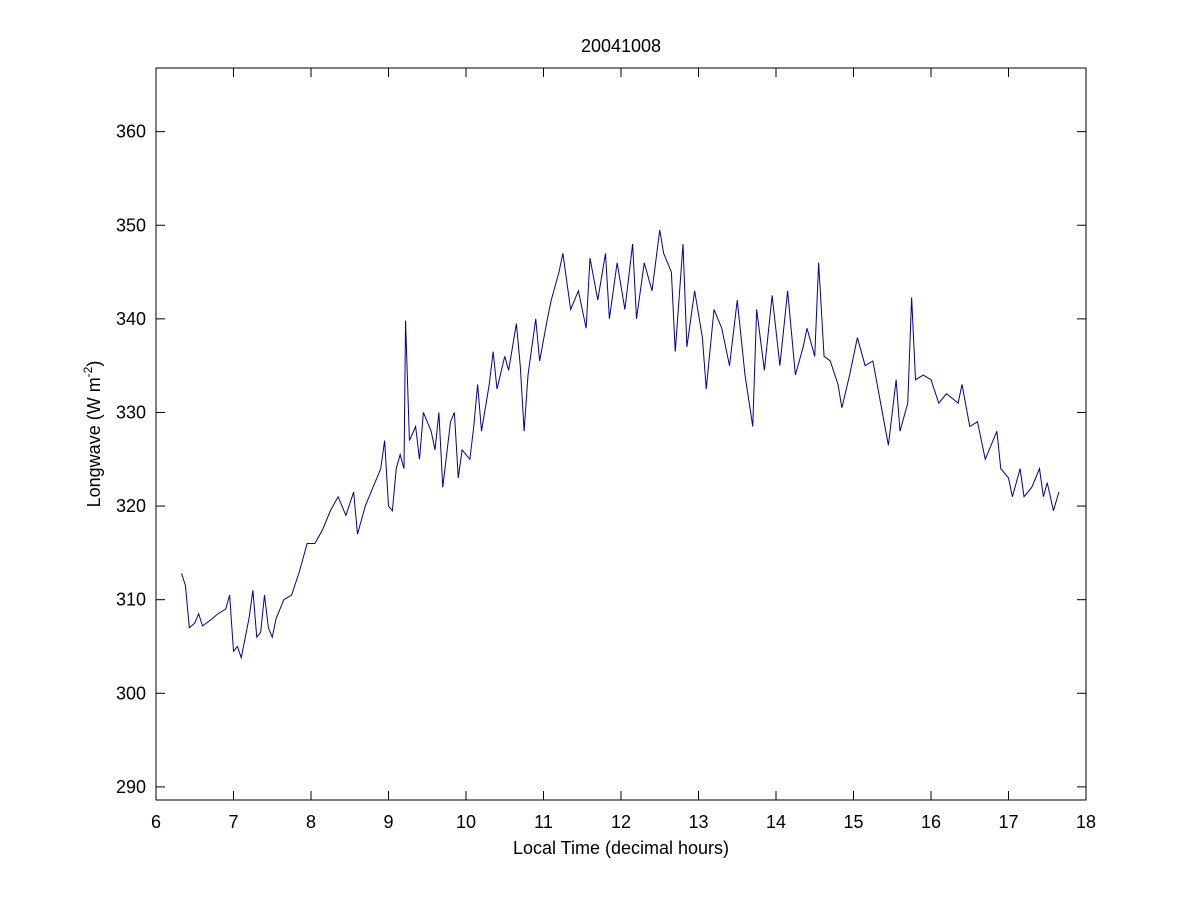  Describe the element at coordinates (233, 822) in the screenshot. I see `x-tick-label: 7` at that location.